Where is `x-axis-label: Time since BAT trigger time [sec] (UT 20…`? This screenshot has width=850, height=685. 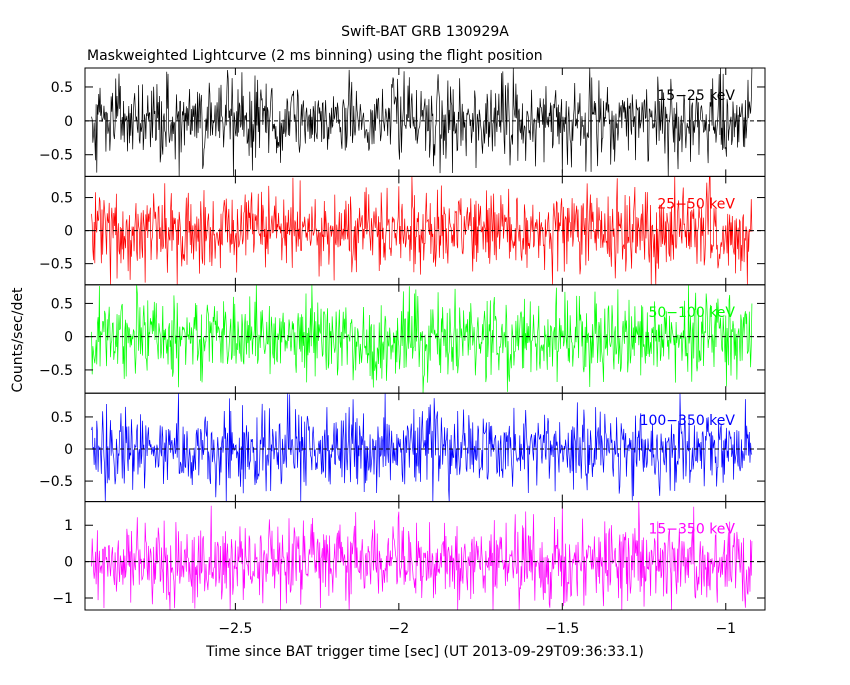 x-axis-label: Time since BAT trigger time [sec] (UT 20… is located at coordinates (424, 652).